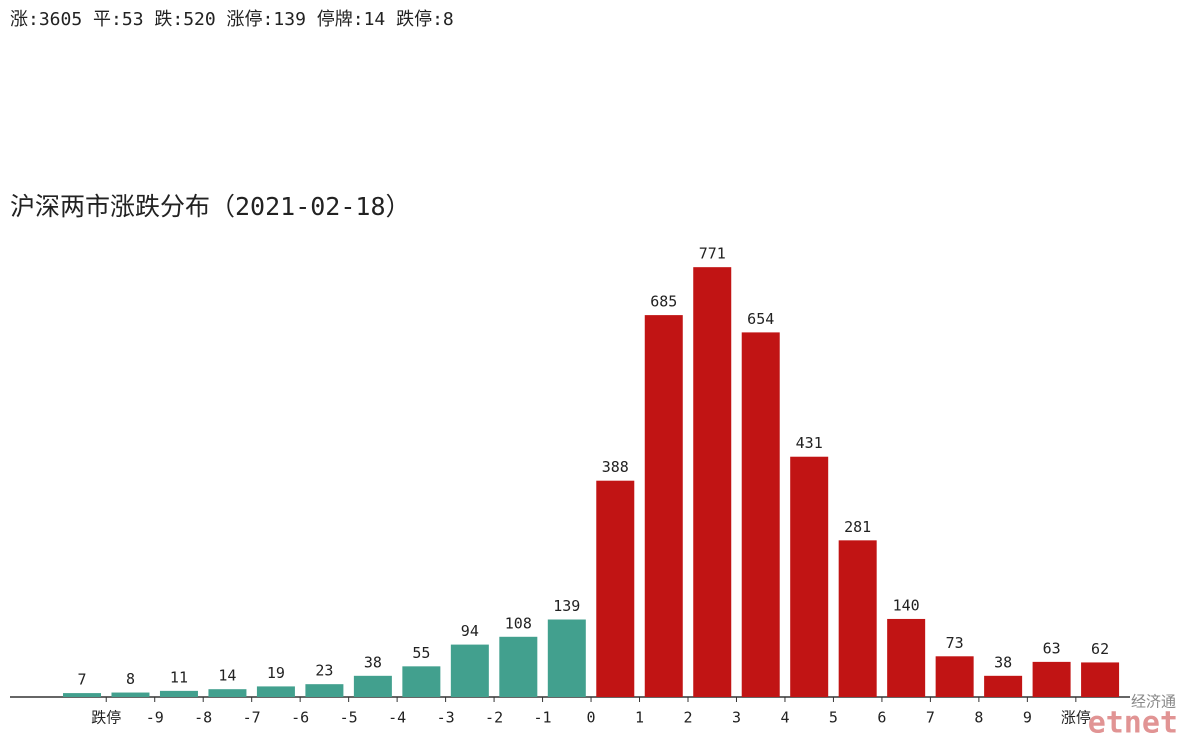  Describe the element at coordinates (1153, 702) in the screenshot. I see `watermark: 经济通` at that location.